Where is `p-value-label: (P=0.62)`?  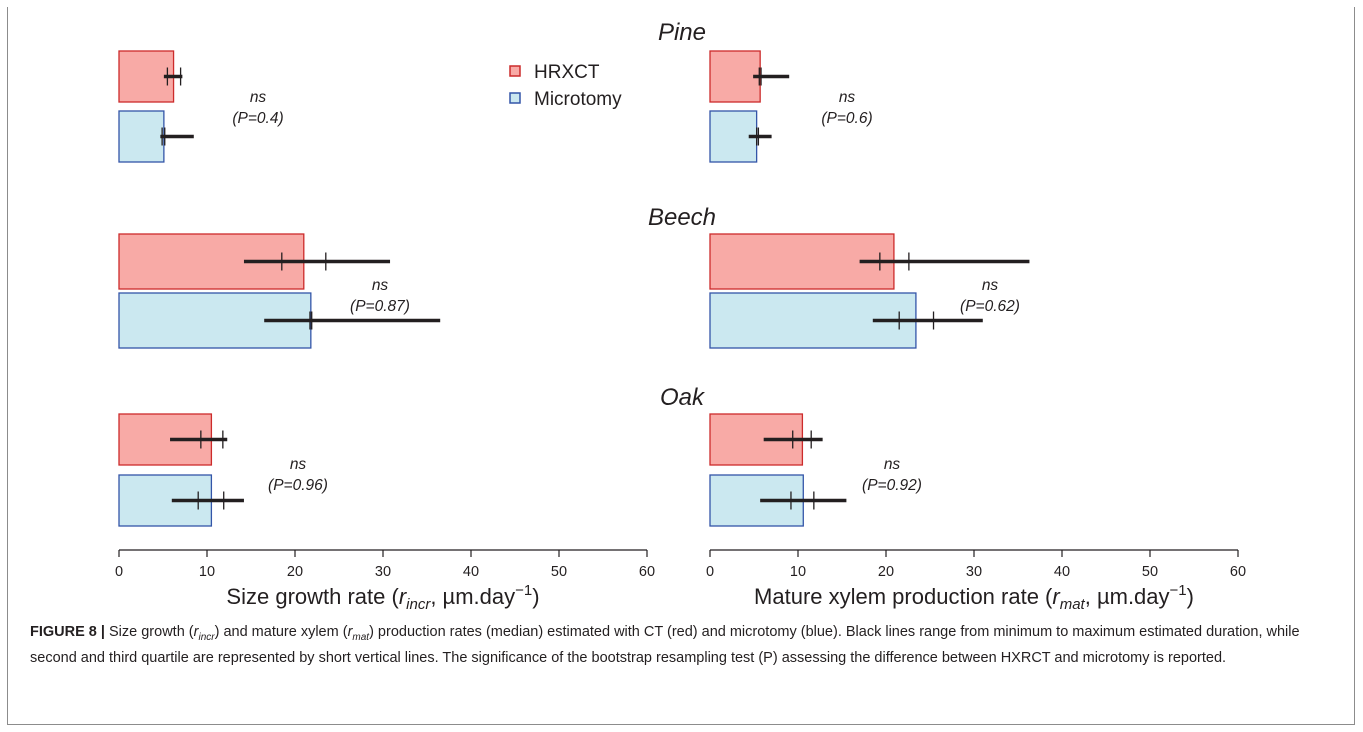
p-value-label: (P=0.62) is located at coordinates (990, 306).